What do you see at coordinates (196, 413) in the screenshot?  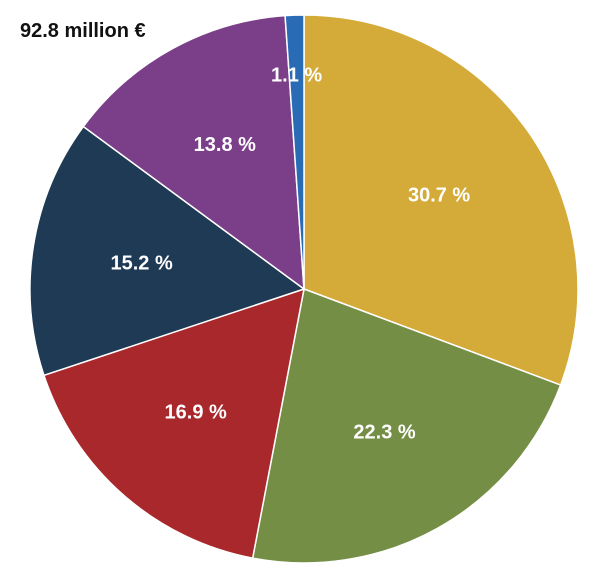 I see `slice-label-3: 16.9 %` at bounding box center [196, 413].